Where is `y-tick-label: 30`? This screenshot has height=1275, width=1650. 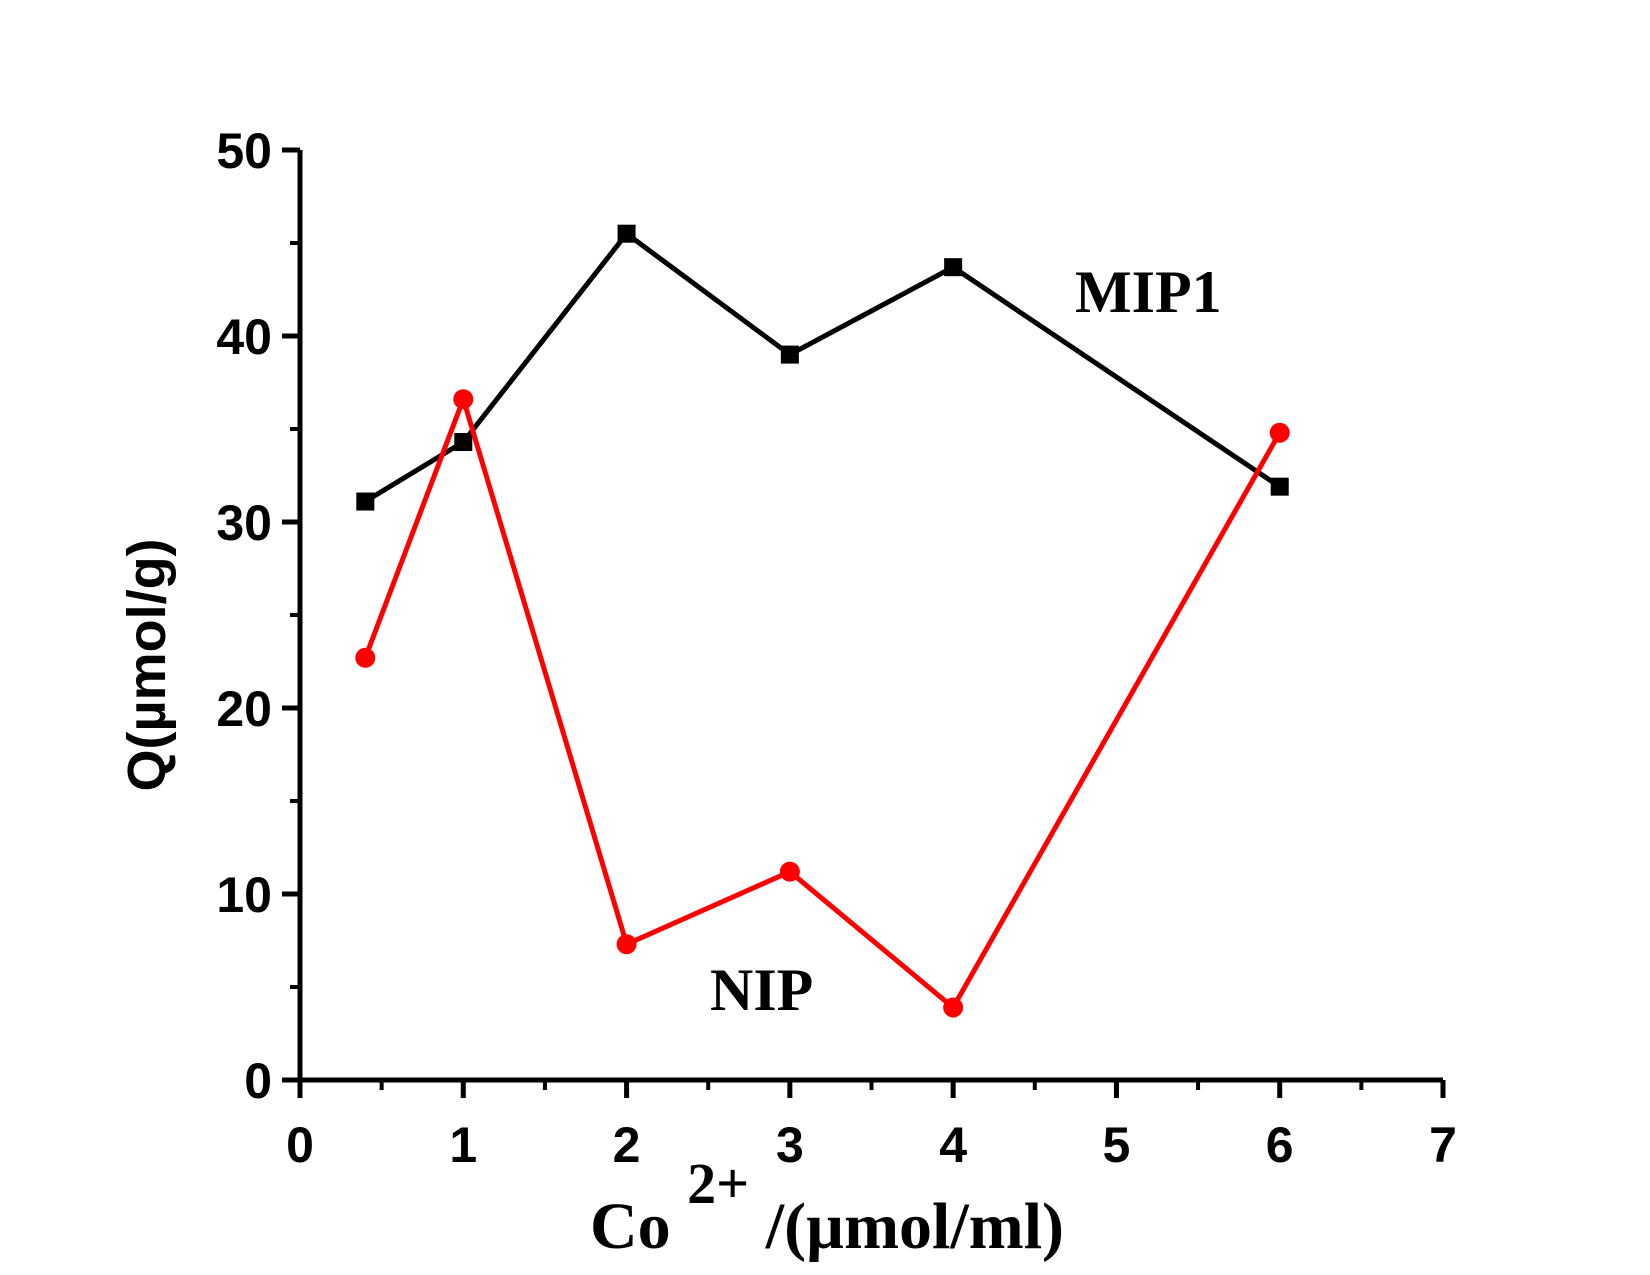 y-tick-label: 30 is located at coordinates (244, 523).